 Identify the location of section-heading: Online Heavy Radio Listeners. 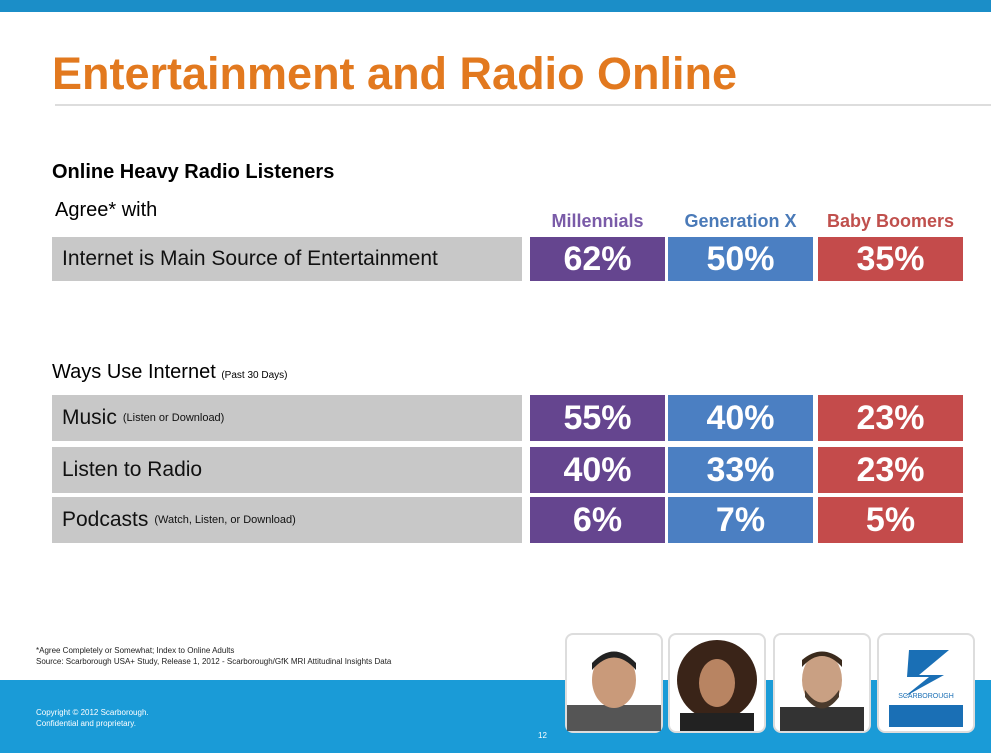
(193, 172).